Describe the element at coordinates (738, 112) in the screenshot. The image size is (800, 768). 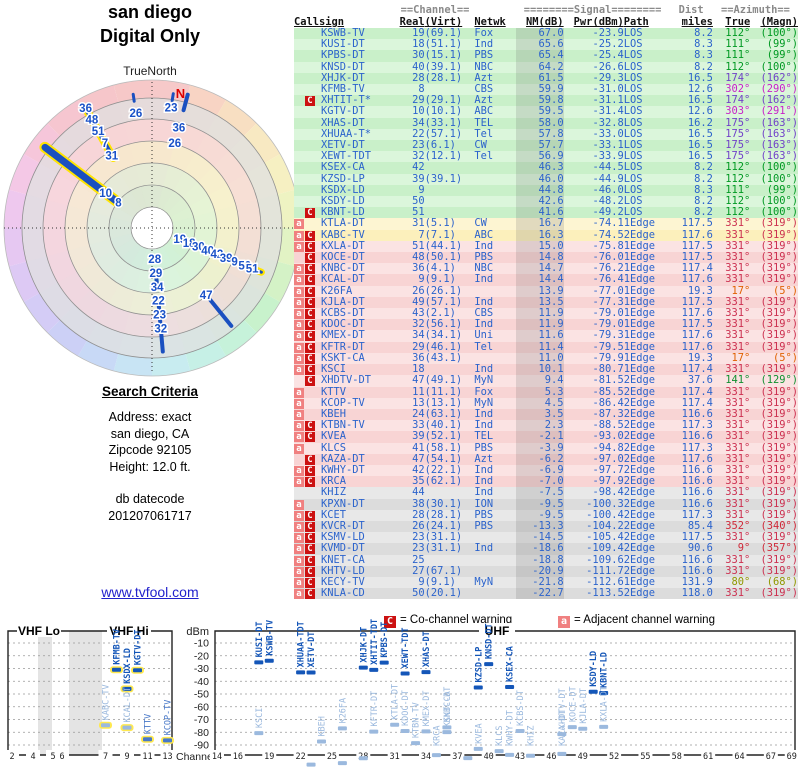
I see `true-azimuth-cell: 303°` at that location.